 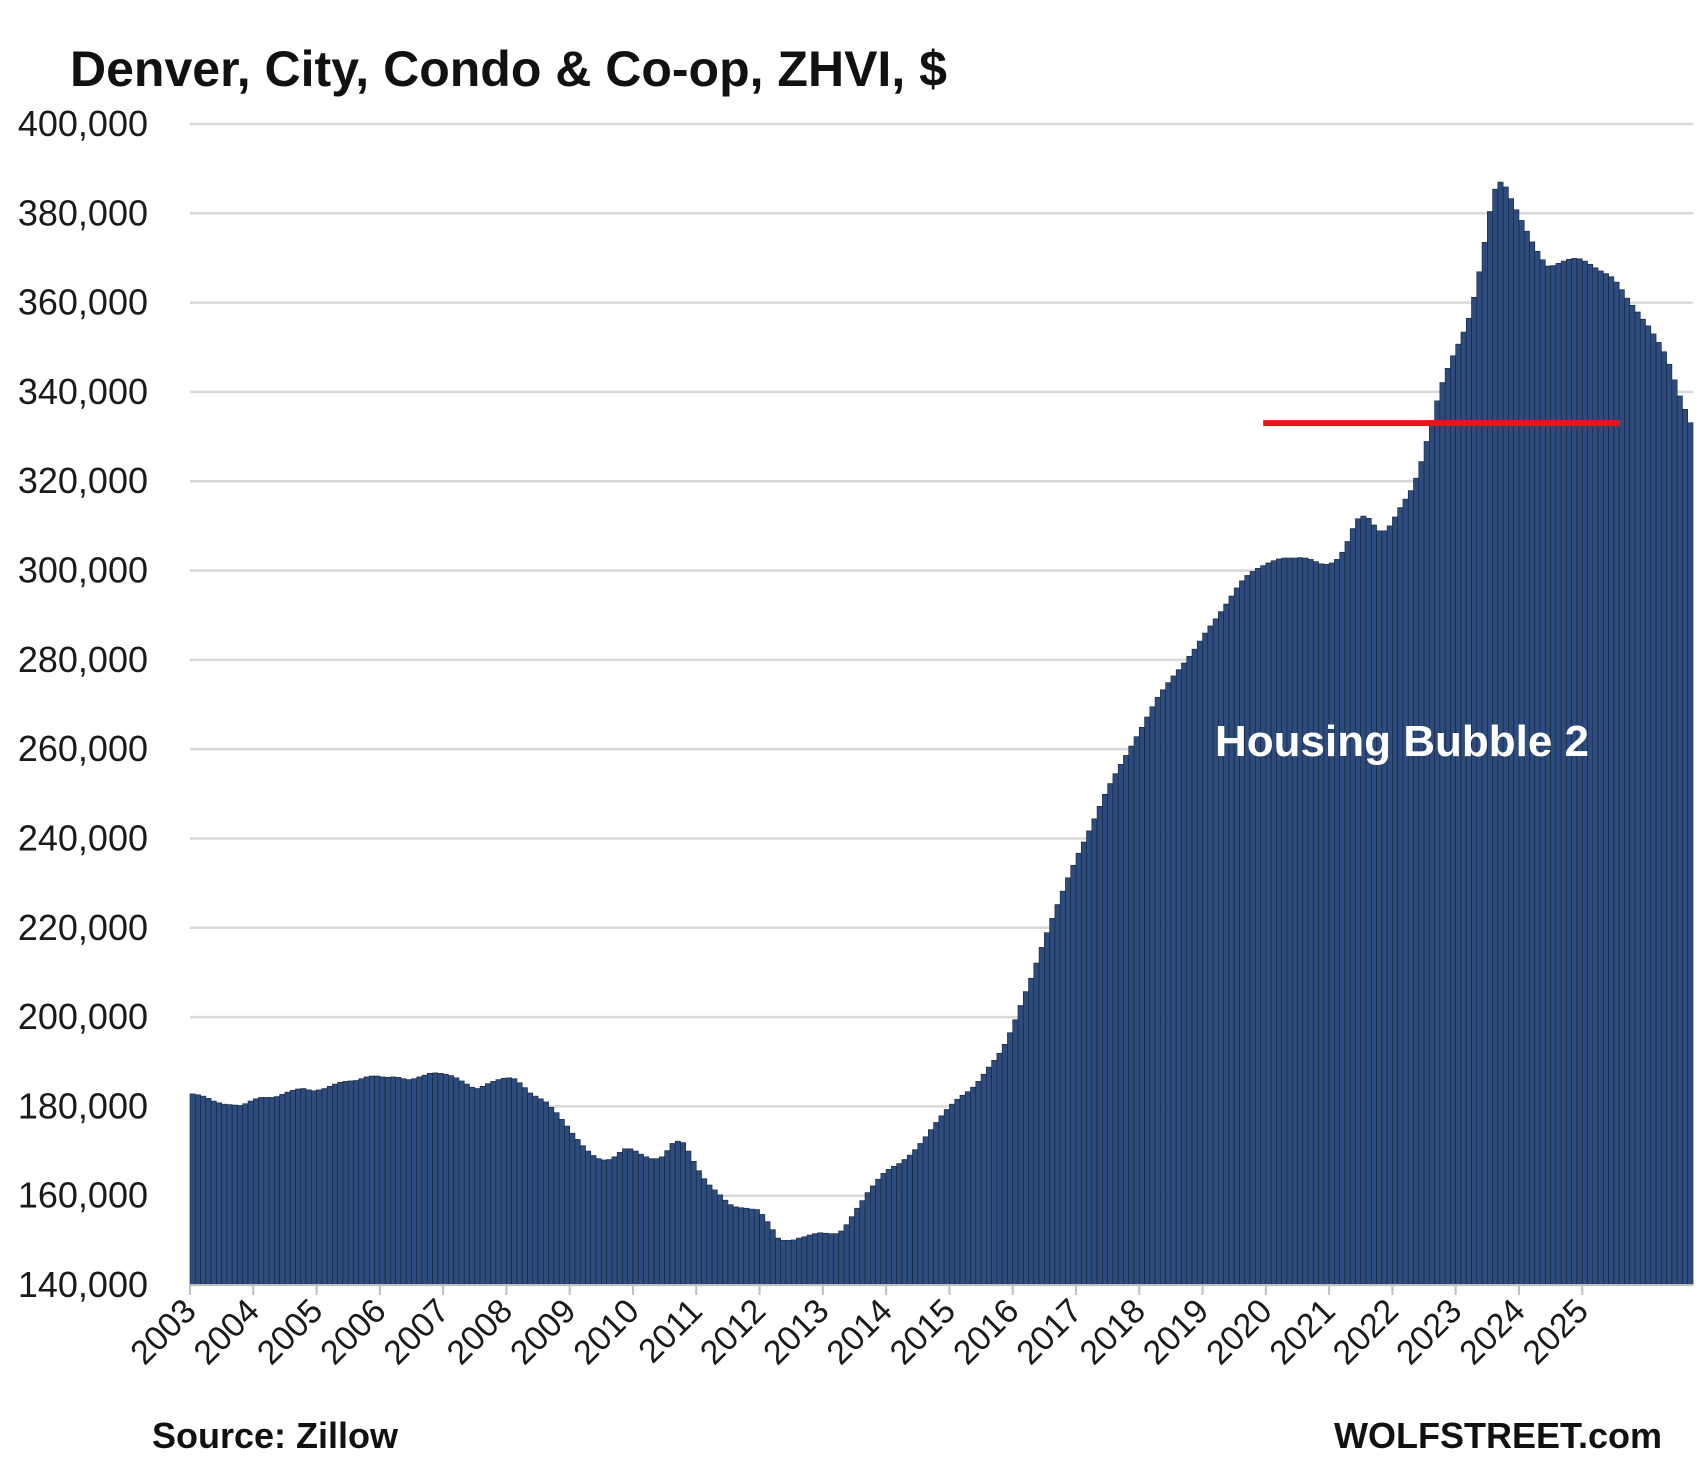 I want to click on x-tick-label: 2019, so click(x=1176, y=1332).